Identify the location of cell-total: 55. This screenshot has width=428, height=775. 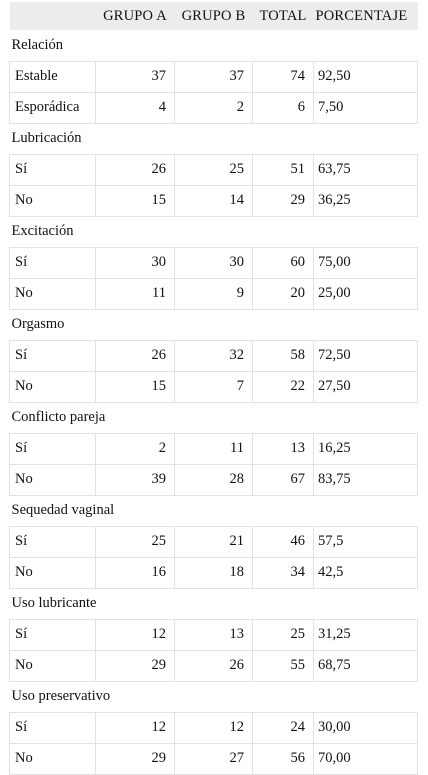
(283, 666).